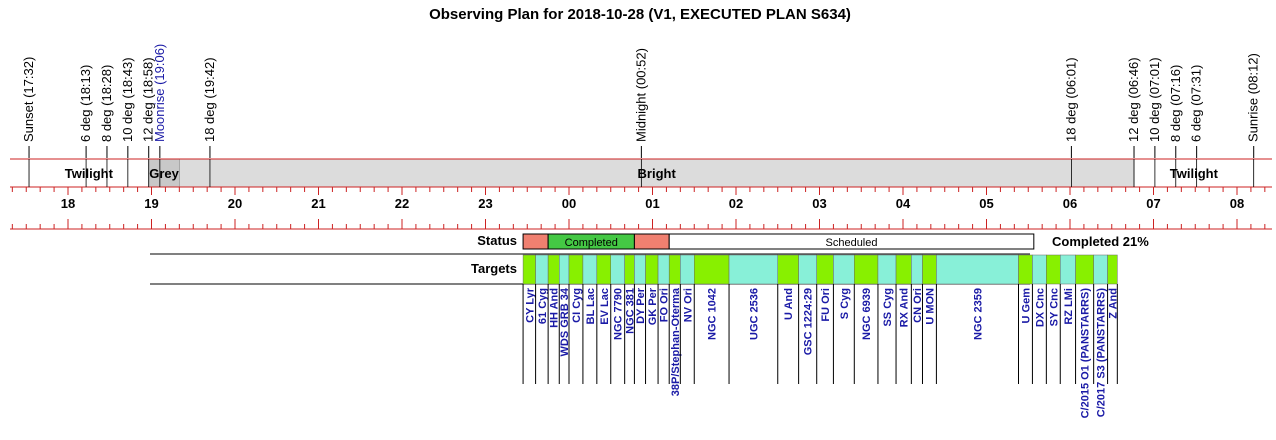 This screenshot has width=1276, height=440. Describe the element at coordinates (631, 311) in the screenshot. I see `target-name: NGC 381` at that location.